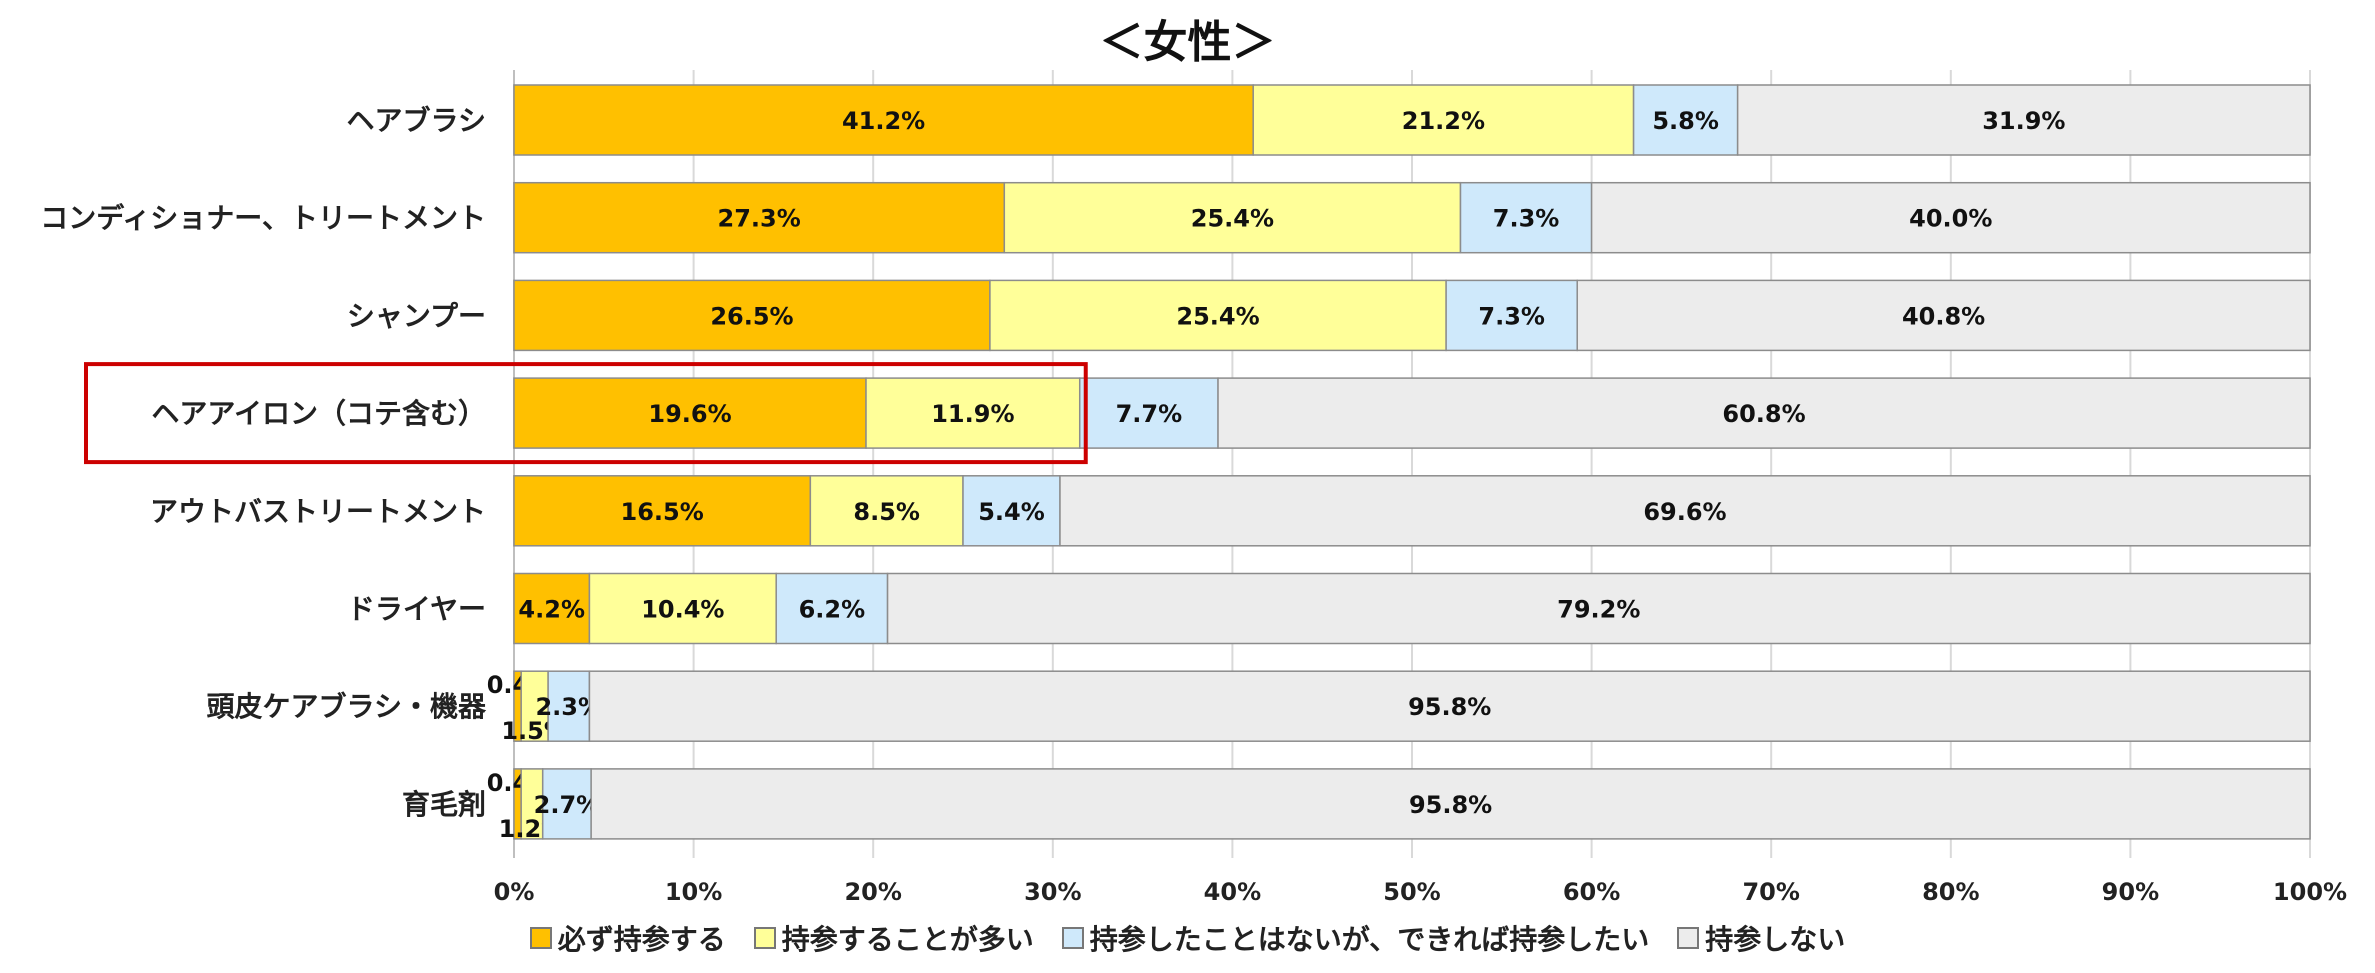 The width and height of the screenshot is (2375, 973). I want to click on category-label: アウトバストリートメント, so click(318, 511).